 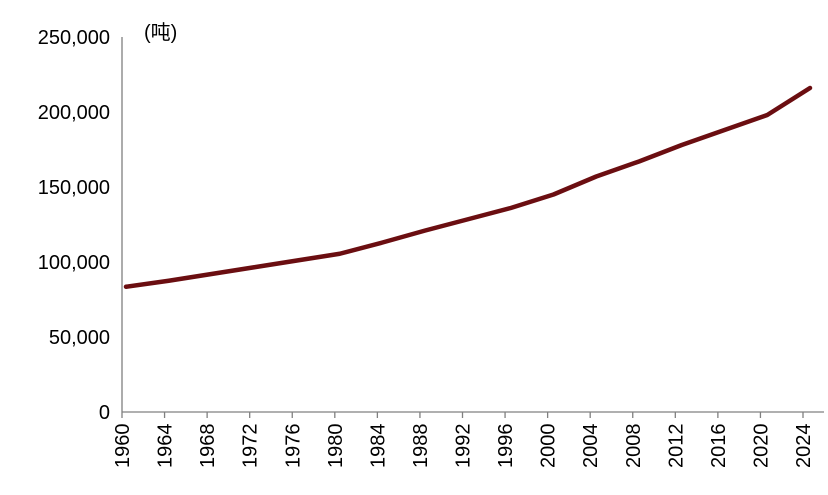 I want to click on x-axis-tick-label: 1968, so click(x=208, y=446).